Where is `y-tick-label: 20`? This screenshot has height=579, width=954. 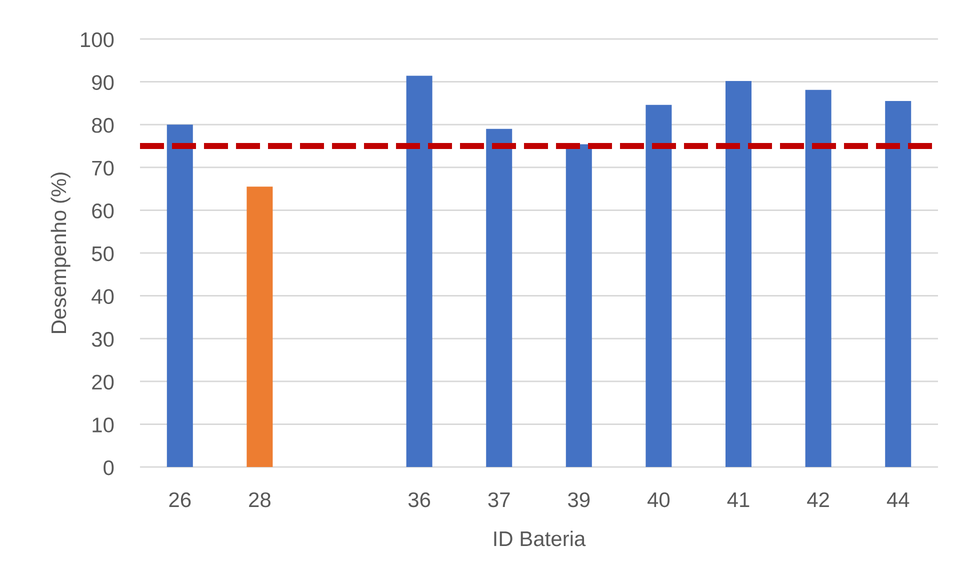 y-tick-label: 20 is located at coordinates (103, 382).